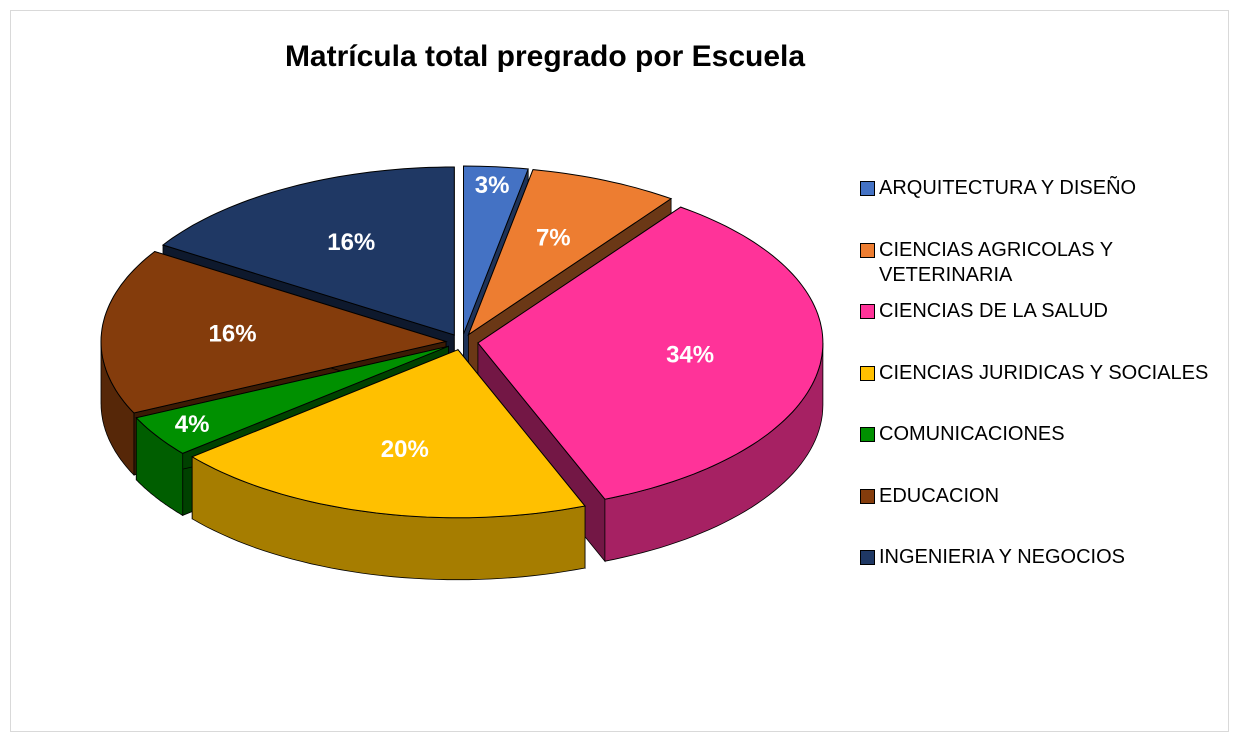  What do you see at coordinates (690, 354) in the screenshot?
I see `value-label: 34%` at bounding box center [690, 354].